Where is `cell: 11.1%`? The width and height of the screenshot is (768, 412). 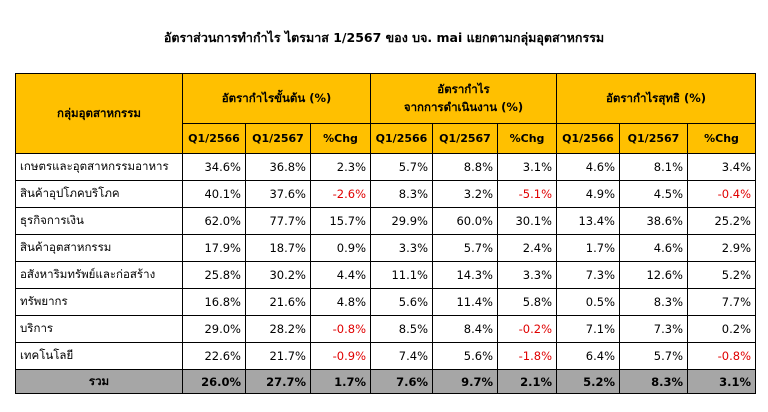
cell: 11.1% is located at coordinates (401, 275).